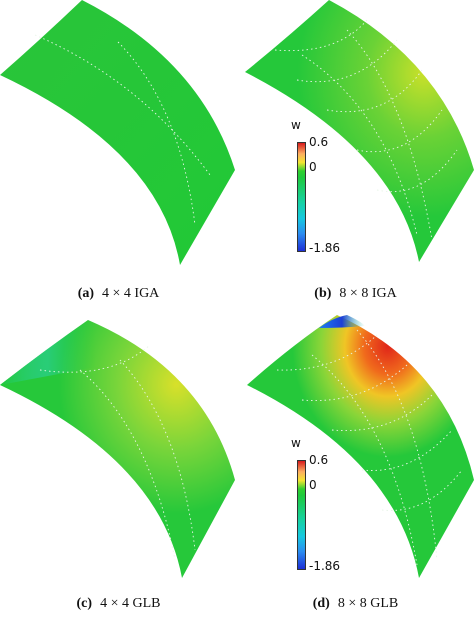 The image size is (474, 620). What do you see at coordinates (355, 293) in the screenshot?
I see `caption-b: (b) 8 × 8 IGA` at bounding box center [355, 293].